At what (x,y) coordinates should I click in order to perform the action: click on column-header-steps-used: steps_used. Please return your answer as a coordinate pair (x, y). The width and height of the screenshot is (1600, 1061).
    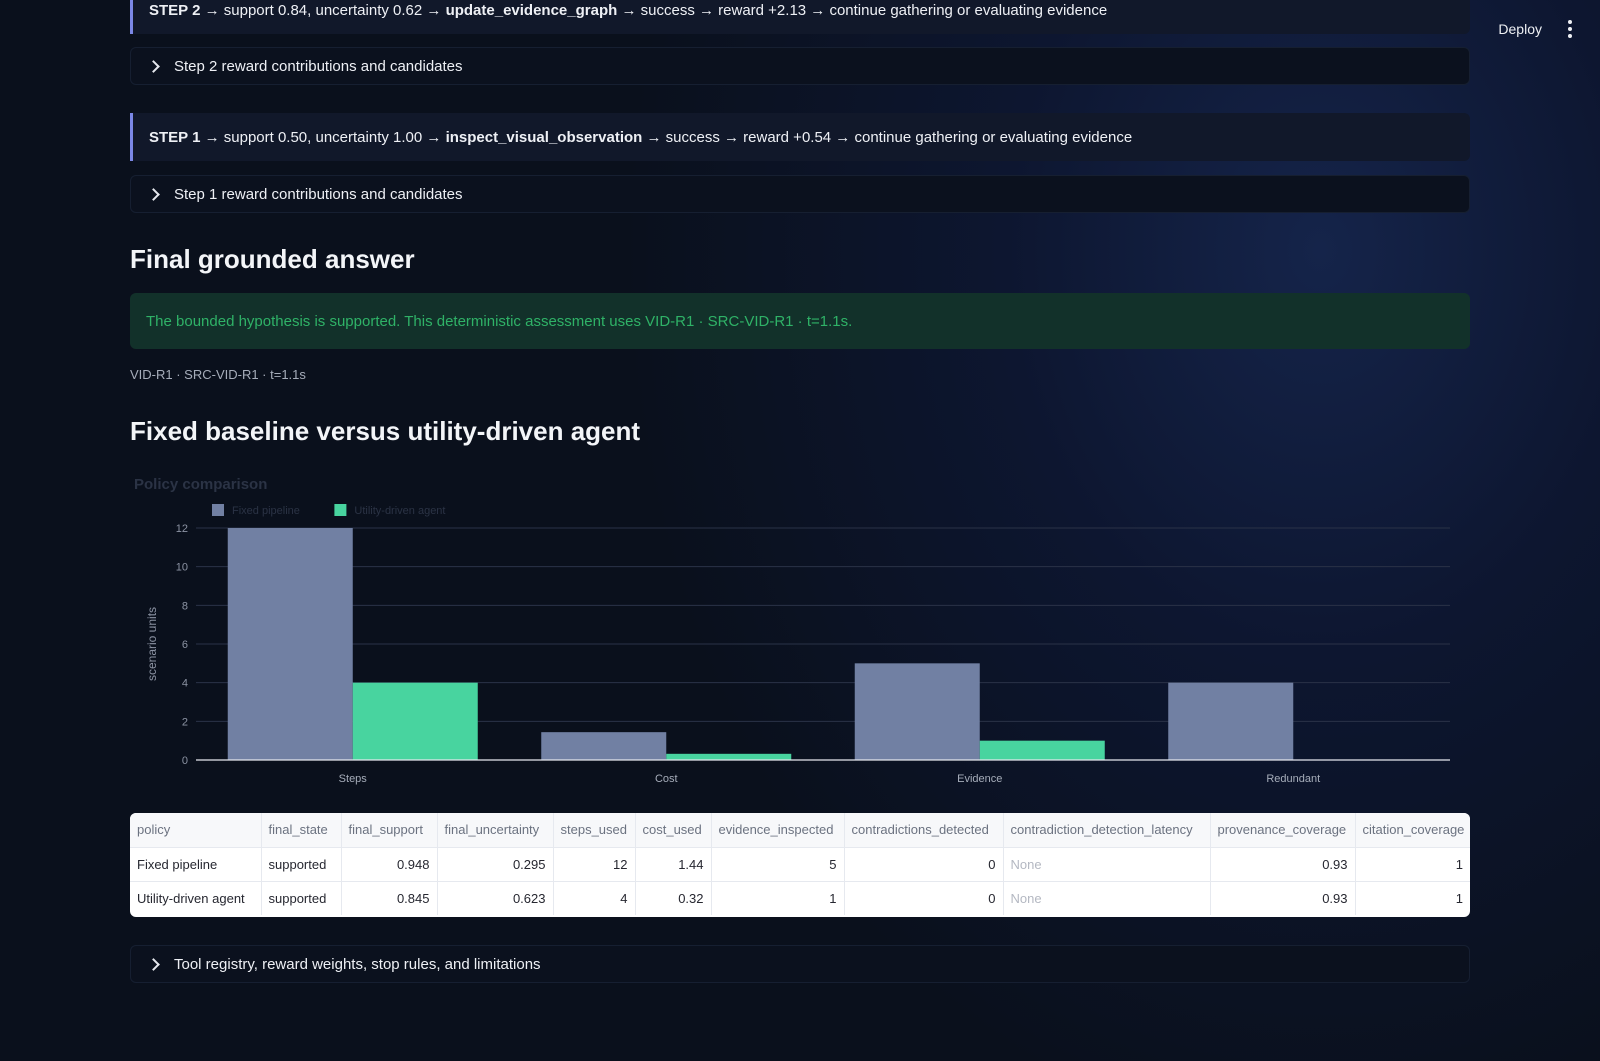
    Looking at the image, I should click on (594, 830).